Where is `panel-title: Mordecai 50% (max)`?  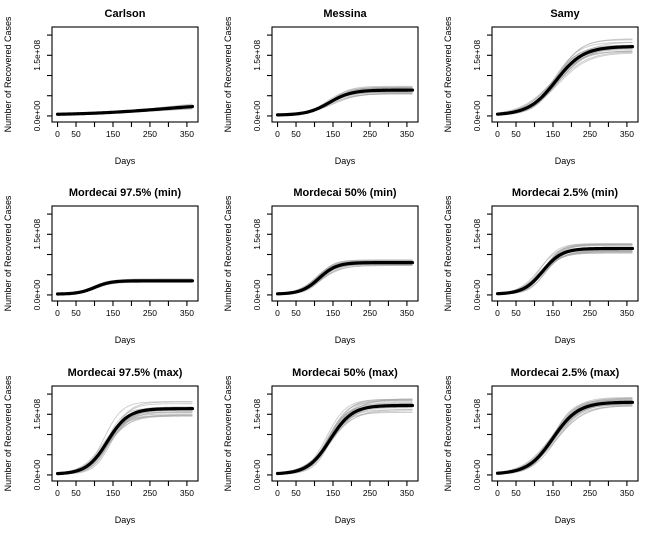 panel-title: Mordecai 50% (max) is located at coordinates (345, 373).